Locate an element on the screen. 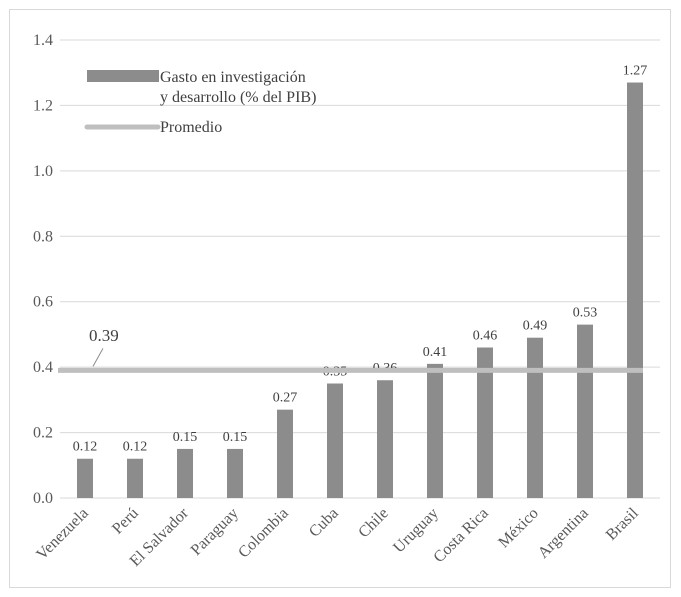 The height and width of the screenshot is (597, 681). bar-brasil is located at coordinates (635, 290).